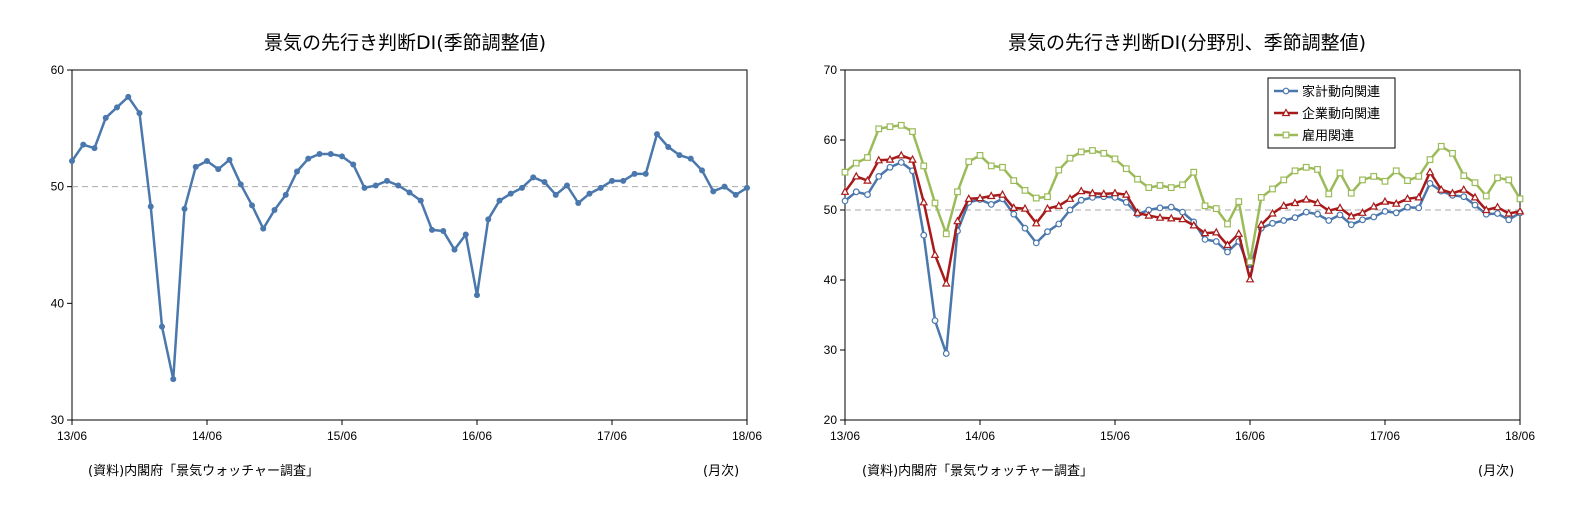 Image resolution: width=1579 pixels, height=507 pixels. Describe the element at coordinates (978, 471) in the screenshot. I see `right-chart-source: (資料)内閣府「景気ウォッチャー調査」` at that location.